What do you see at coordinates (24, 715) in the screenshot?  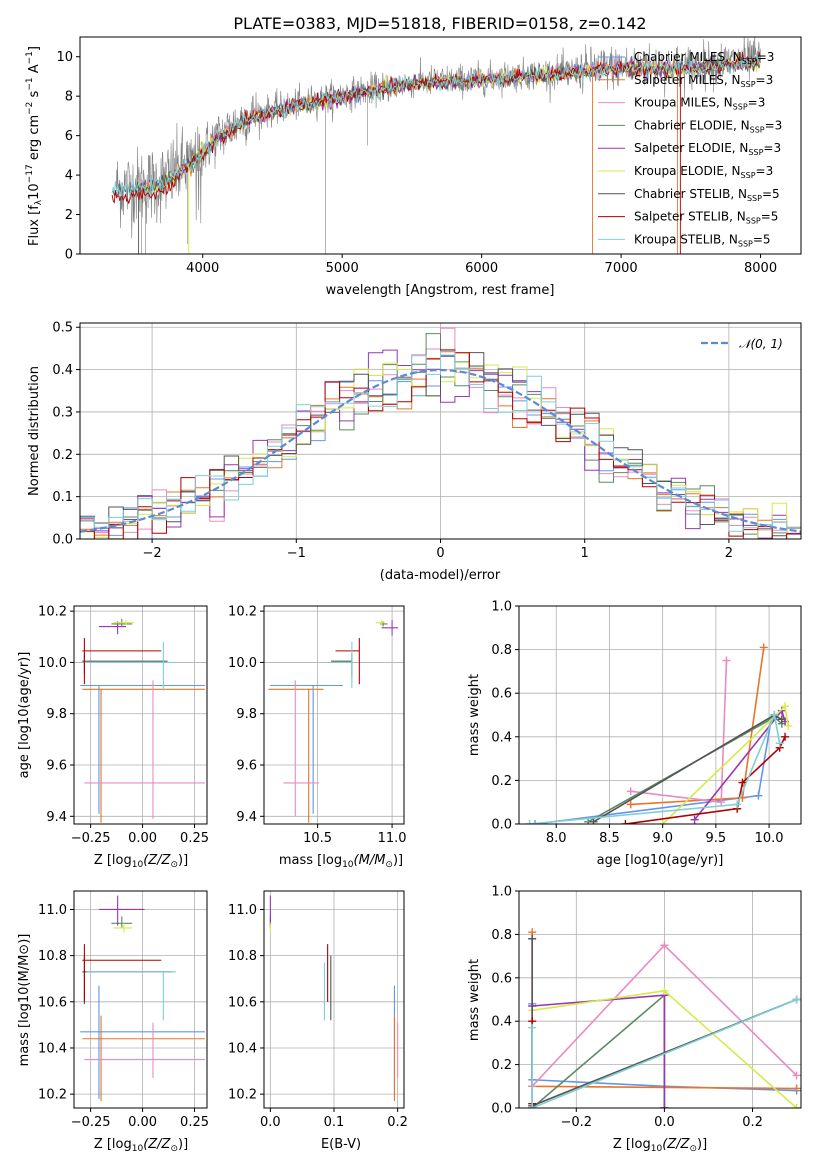 I see `age-vs-z-ylabel: age [log10(age/yr)]` at bounding box center [24, 715].